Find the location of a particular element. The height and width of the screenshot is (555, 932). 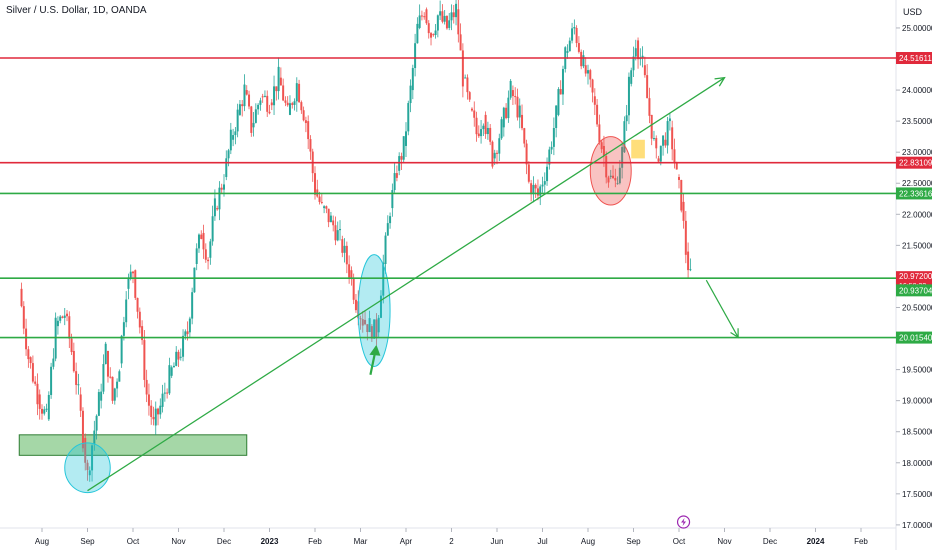

marker-arrowhead is located at coordinates (375, 350).